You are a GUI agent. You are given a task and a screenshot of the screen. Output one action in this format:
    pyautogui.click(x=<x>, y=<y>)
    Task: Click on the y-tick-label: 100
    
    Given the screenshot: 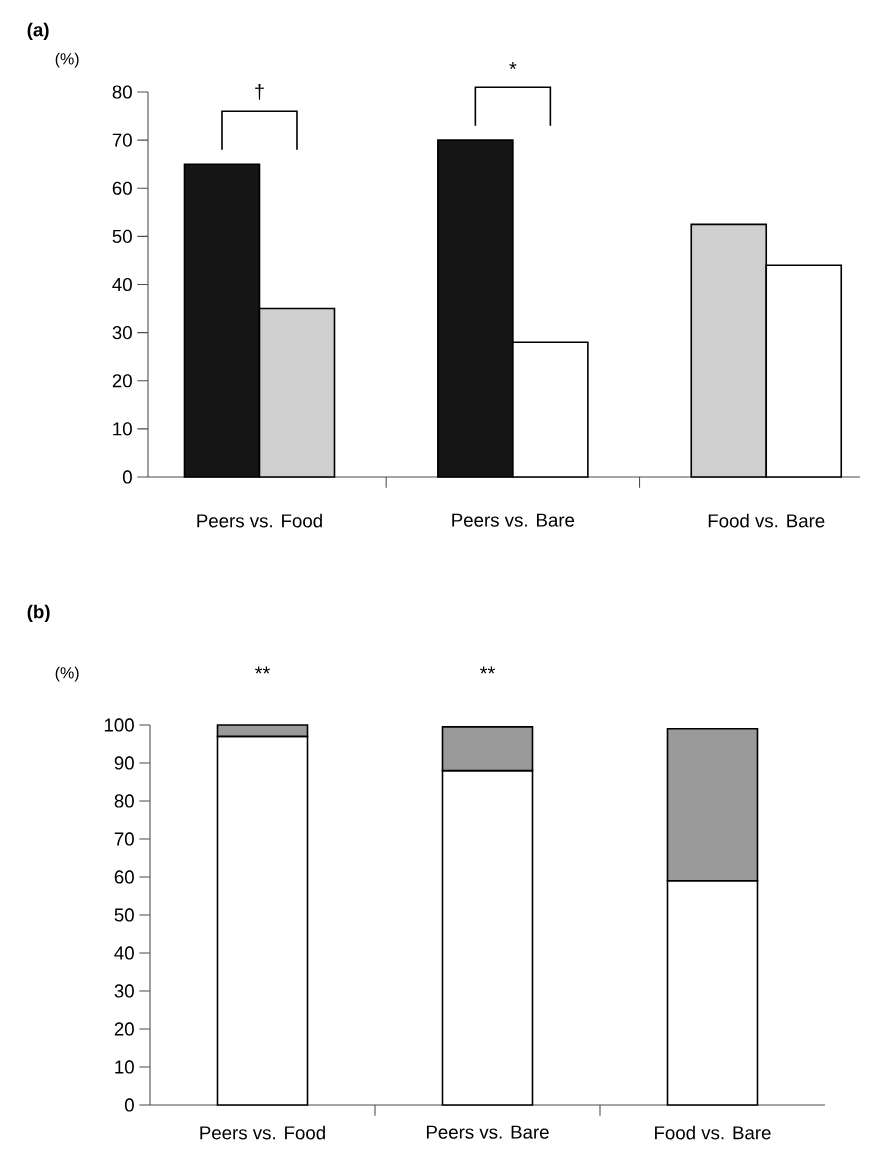 What is the action you would take?
    pyautogui.click(x=119, y=725)
    